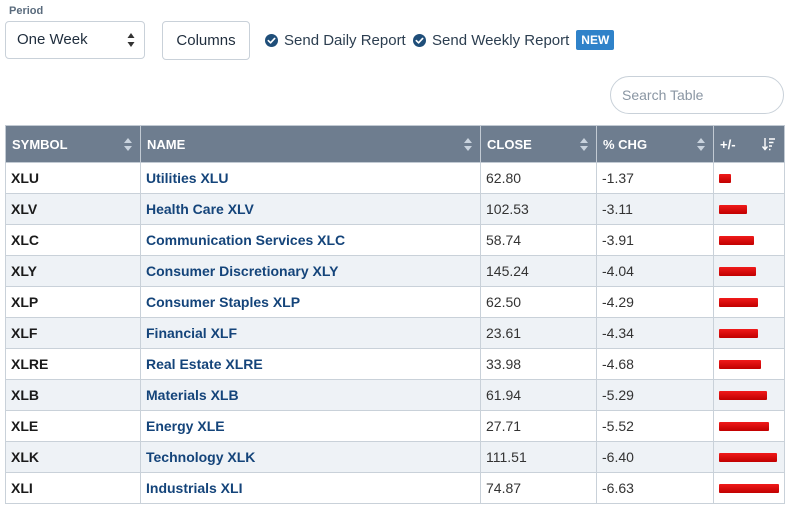  I want to click on table-row: XLF Financial XLF 23.61 -4.34, so click(395, 333).